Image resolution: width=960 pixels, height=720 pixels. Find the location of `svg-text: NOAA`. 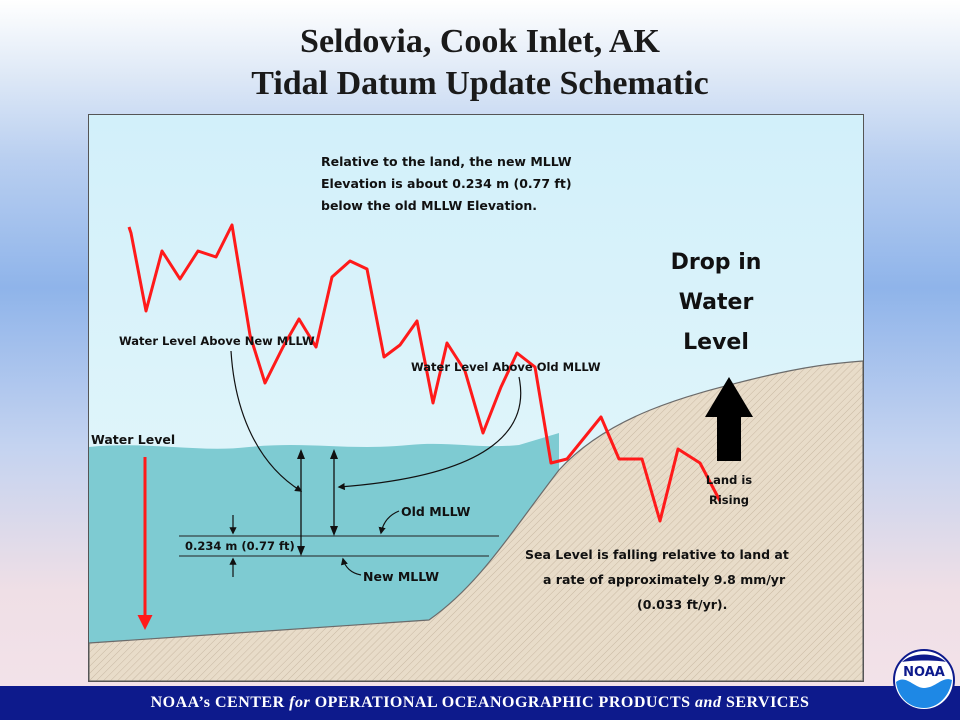

svg-text: NOAA is located at coordinates (924, 672).